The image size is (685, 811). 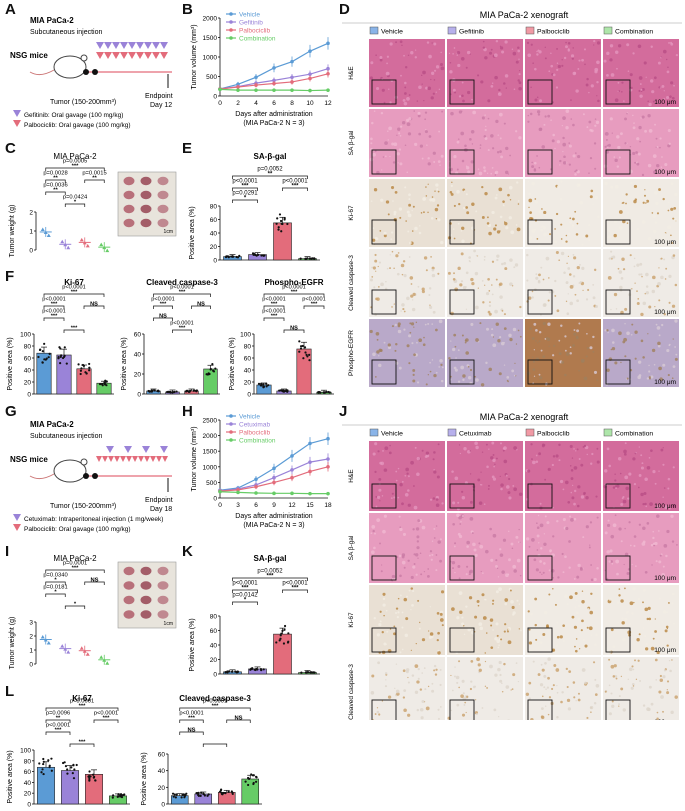 I want to click on row-label: H&E, so click(x=351, y=73).